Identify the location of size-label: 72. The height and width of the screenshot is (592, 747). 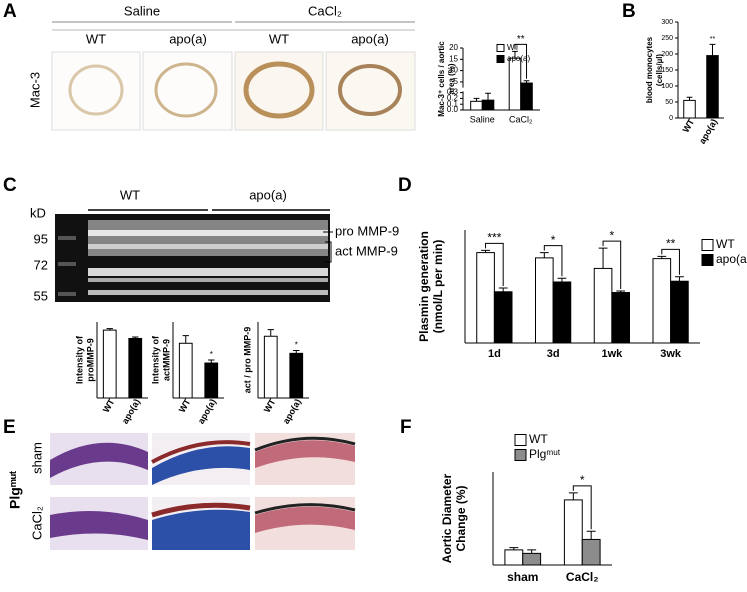
(41, 264).